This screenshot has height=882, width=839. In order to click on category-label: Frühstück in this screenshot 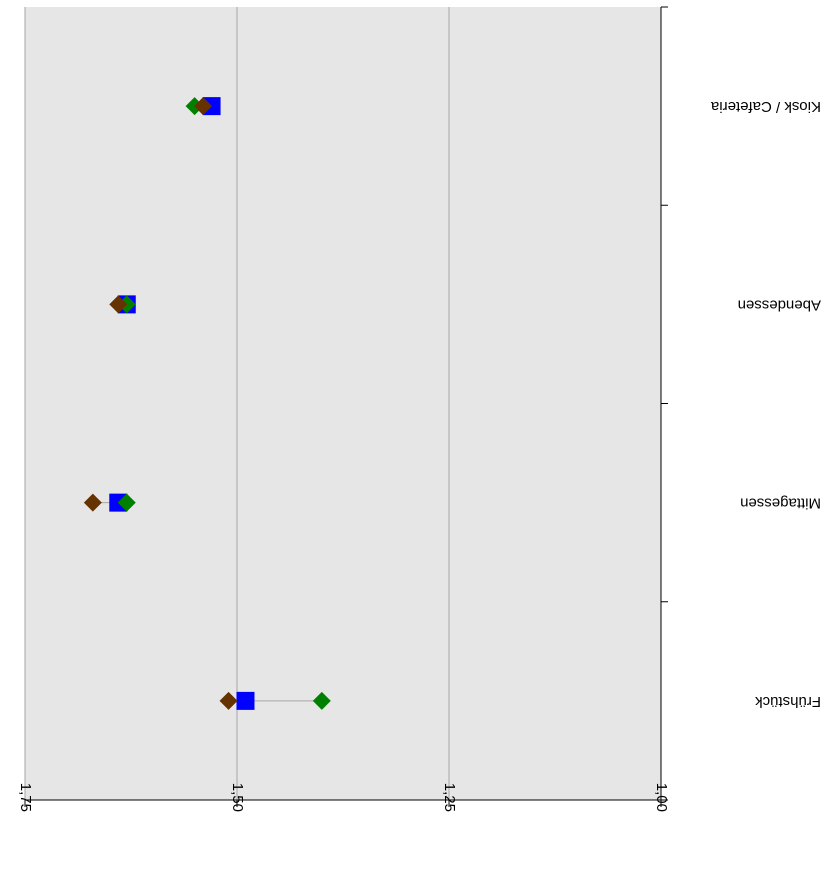, I will do `click(788, 701)`.